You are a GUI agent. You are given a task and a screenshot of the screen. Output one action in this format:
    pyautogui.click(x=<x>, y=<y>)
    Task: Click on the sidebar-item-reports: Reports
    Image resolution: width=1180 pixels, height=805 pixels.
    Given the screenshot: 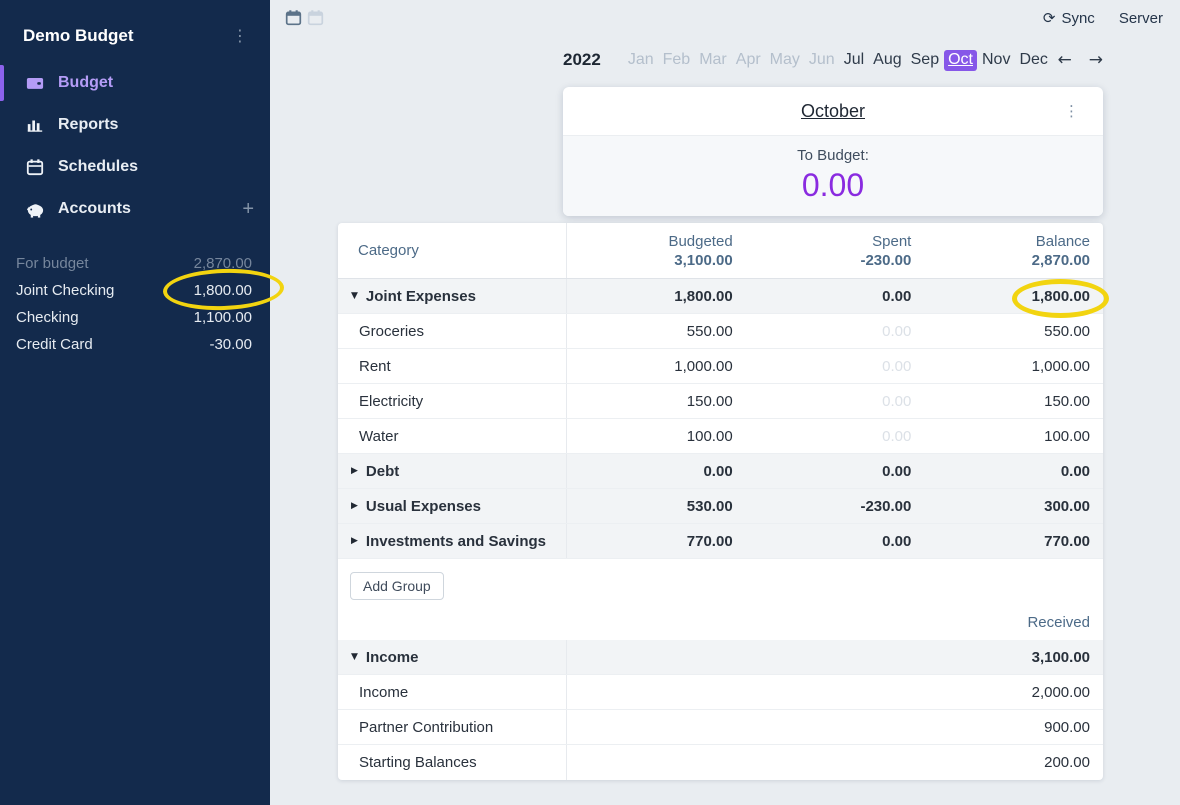 What is the action you would take?
    pyautogui.click(x=135, y=125)
    